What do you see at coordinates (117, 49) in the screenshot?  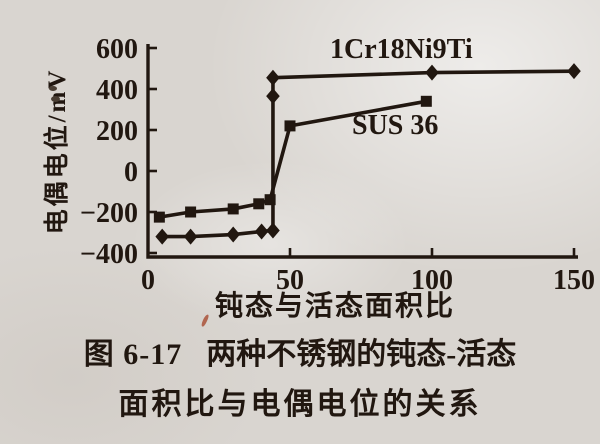 I see `y-tick-label: 600` at bounding box center [117, 49].